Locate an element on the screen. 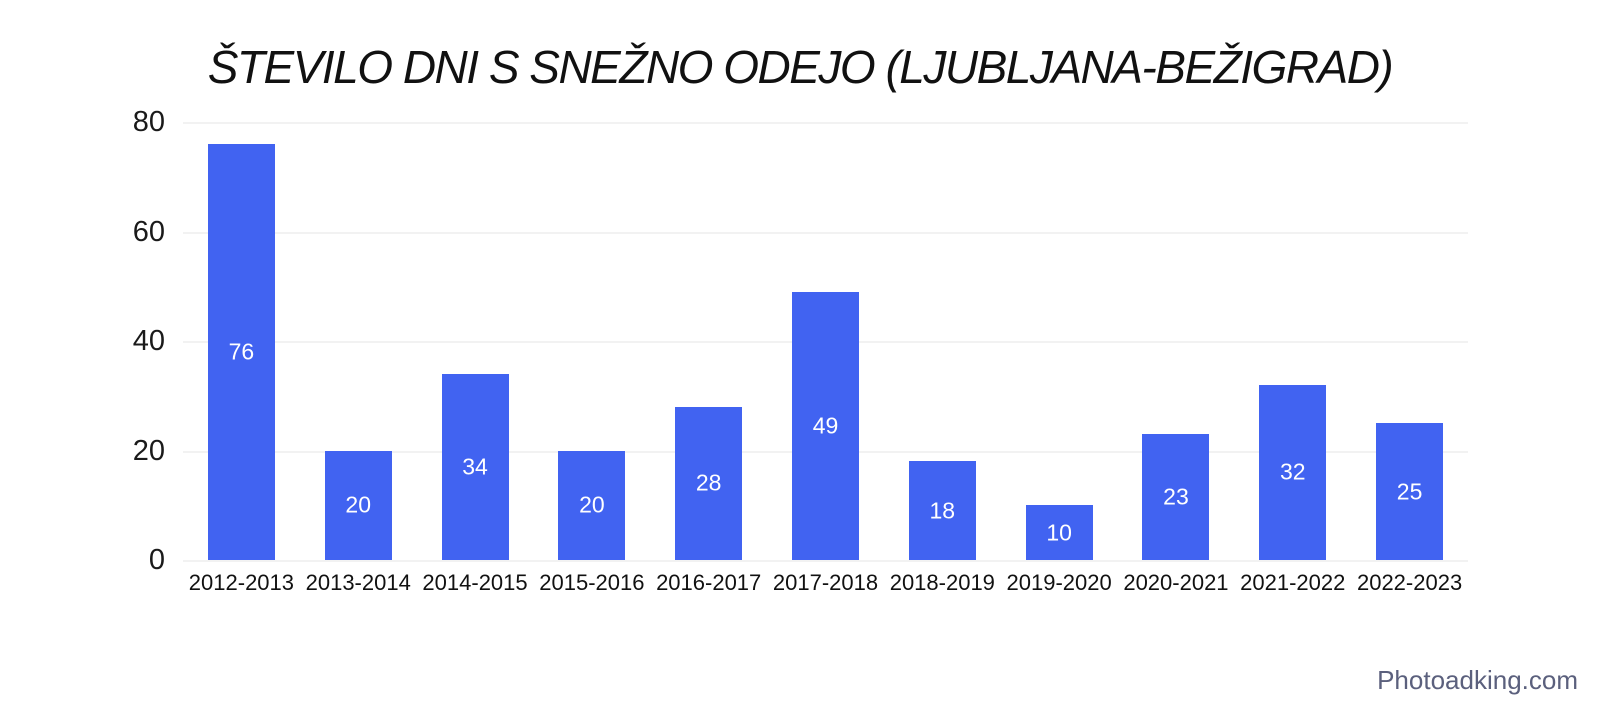  xtick-label-2014-2015: 2014-2015 is located at coordinates (475, 582).